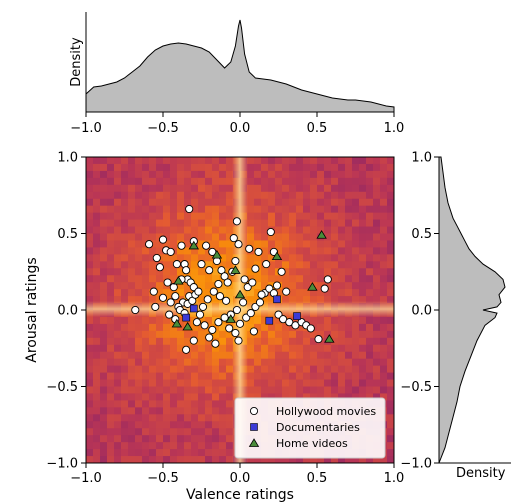 The image size is (511, 503). Describe the element at coordinates (163, 128) in the screenshot. I see `top-marginal-tick-label: −0.5` at that location.